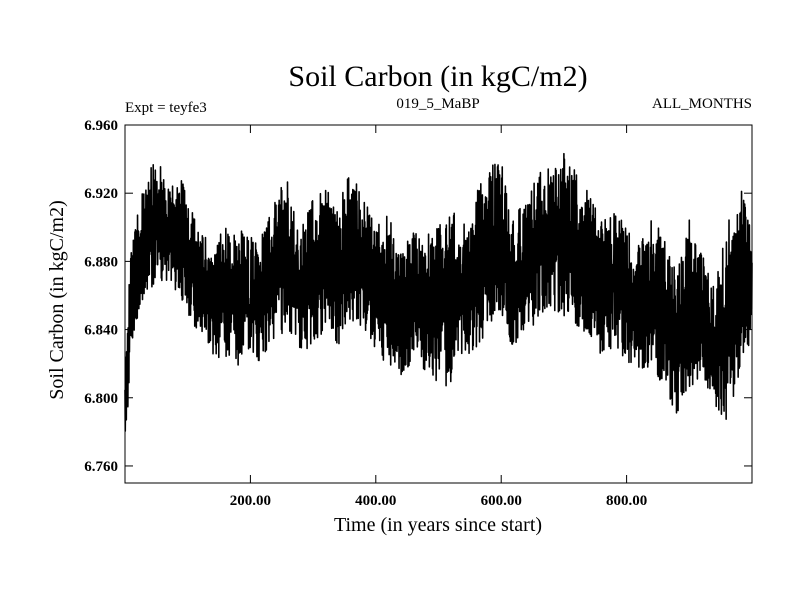 The image size is (800, 600). Describe the element at coordinates (101, 467) in the screenshot. I see `y-tick-label: 6.760` at that location.